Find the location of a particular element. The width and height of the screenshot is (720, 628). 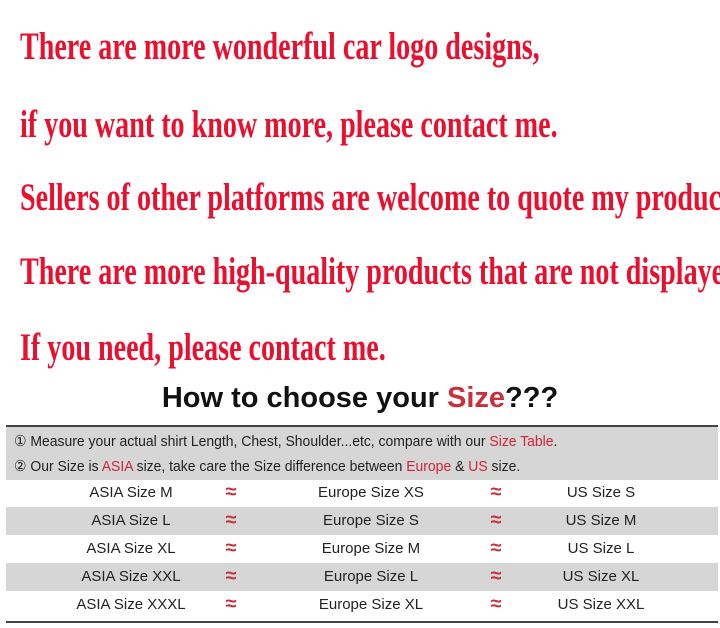

us-size: US Size M is located at coordinates (601, 520).